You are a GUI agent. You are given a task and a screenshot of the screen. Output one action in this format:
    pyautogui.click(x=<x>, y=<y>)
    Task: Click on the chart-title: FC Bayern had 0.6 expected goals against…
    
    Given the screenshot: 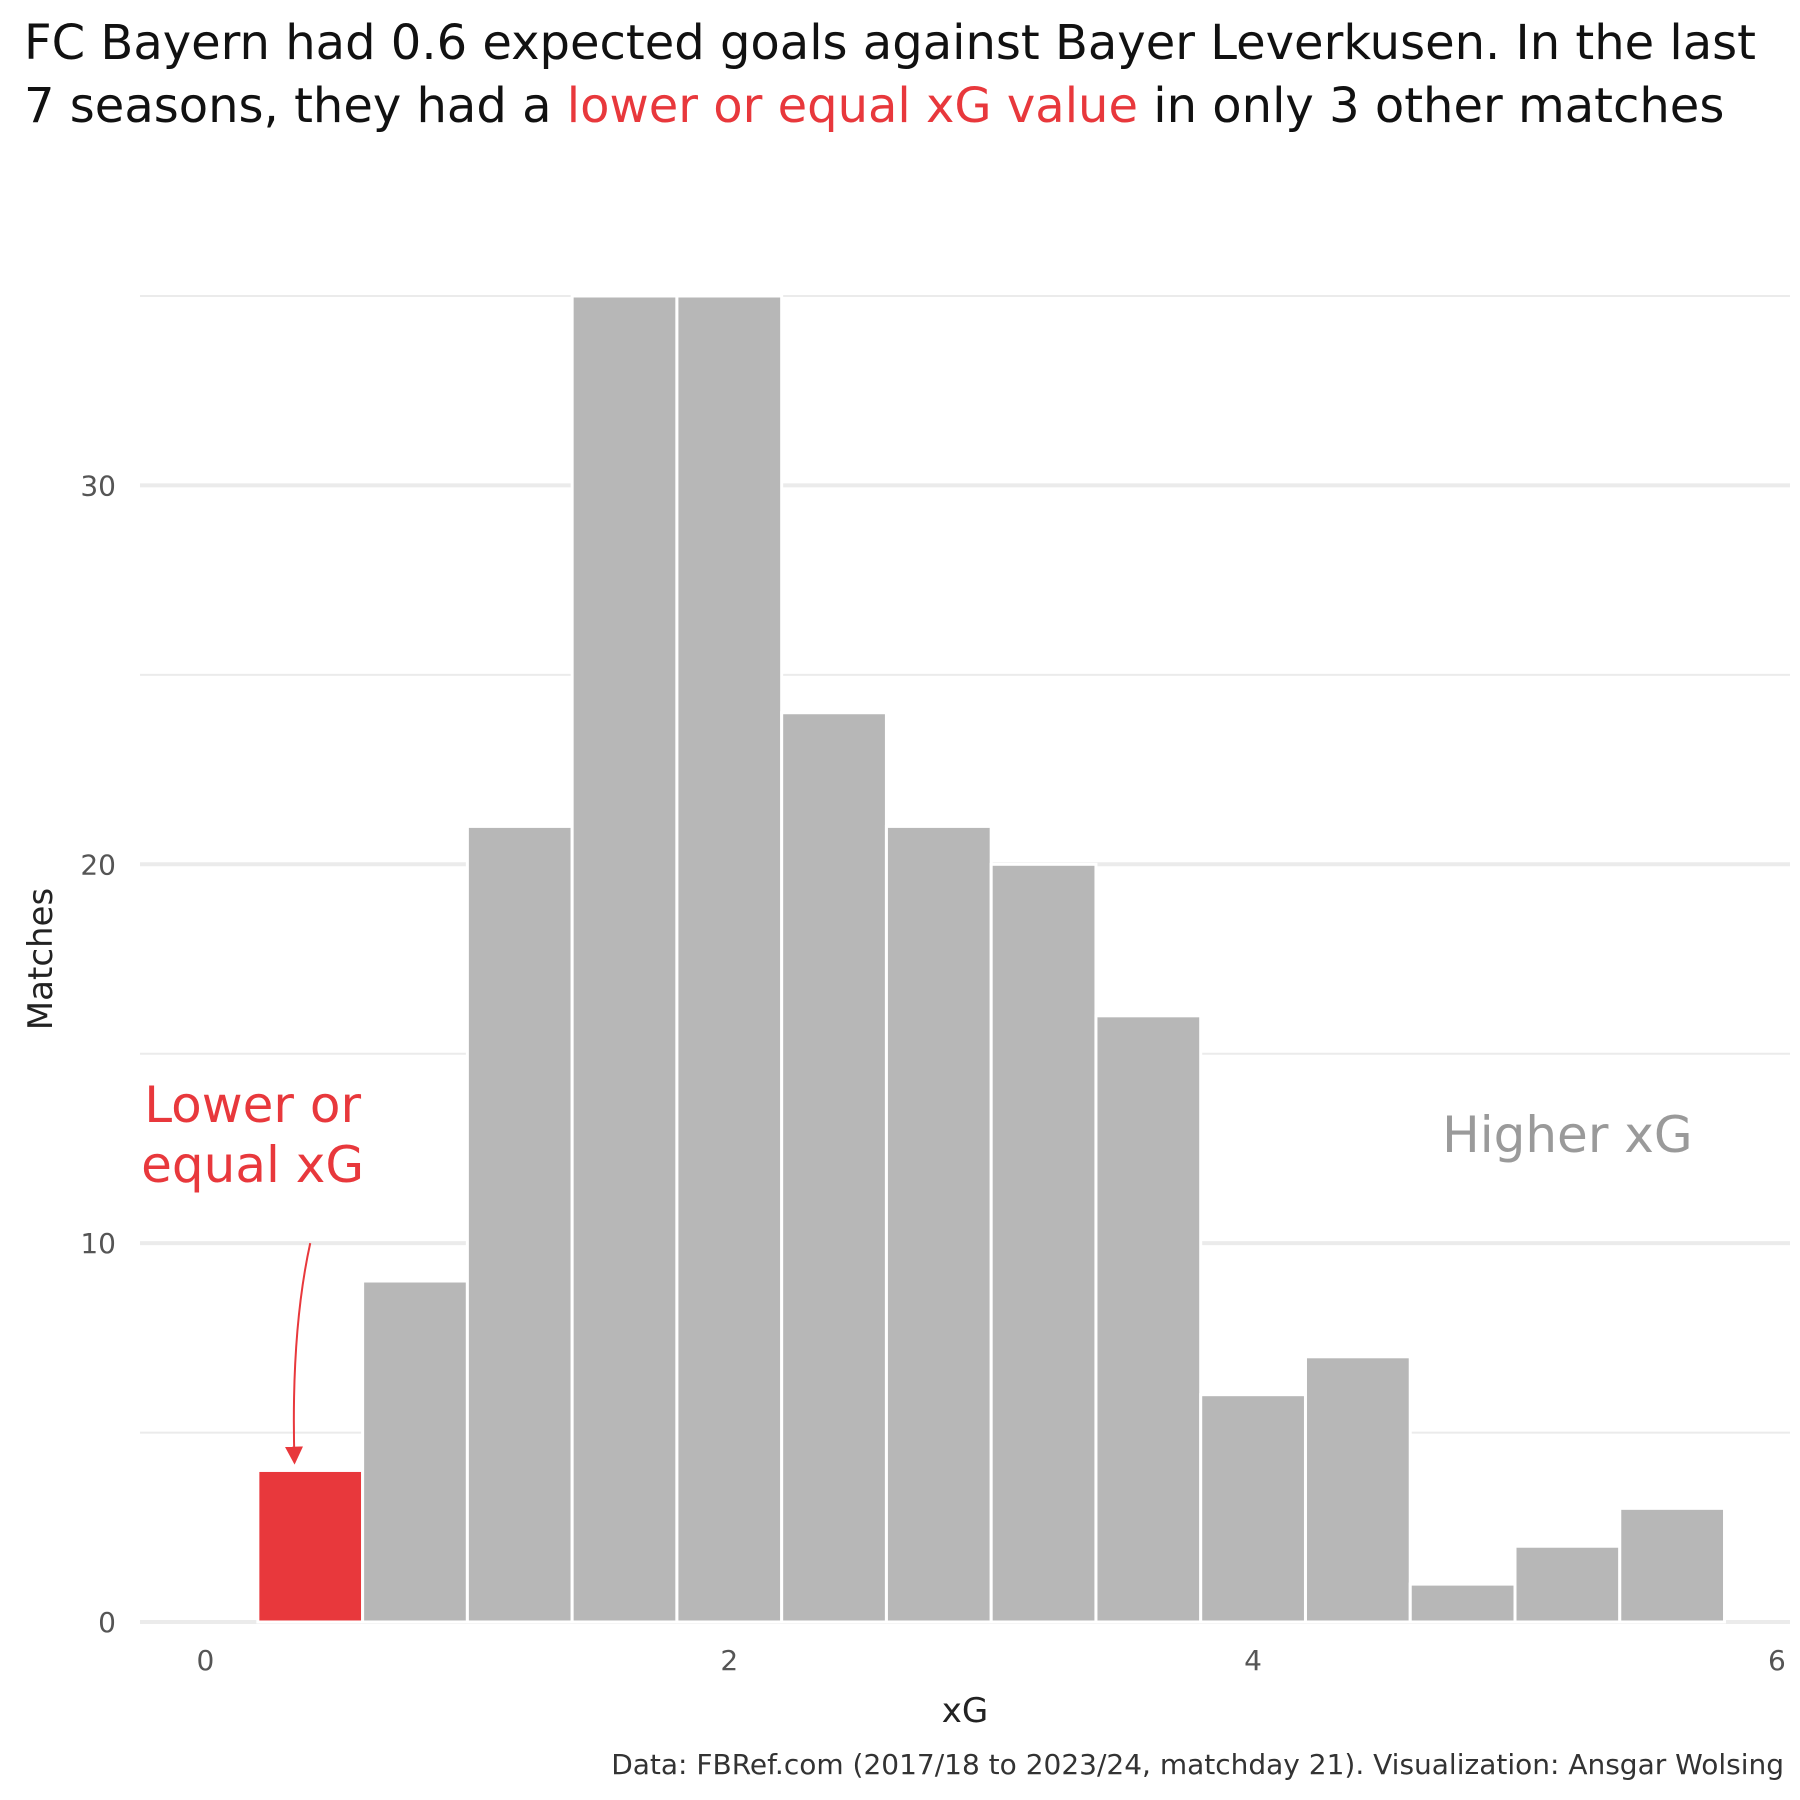 What is the action you would take?
    pyautogui.click(x=894, y=75)
    